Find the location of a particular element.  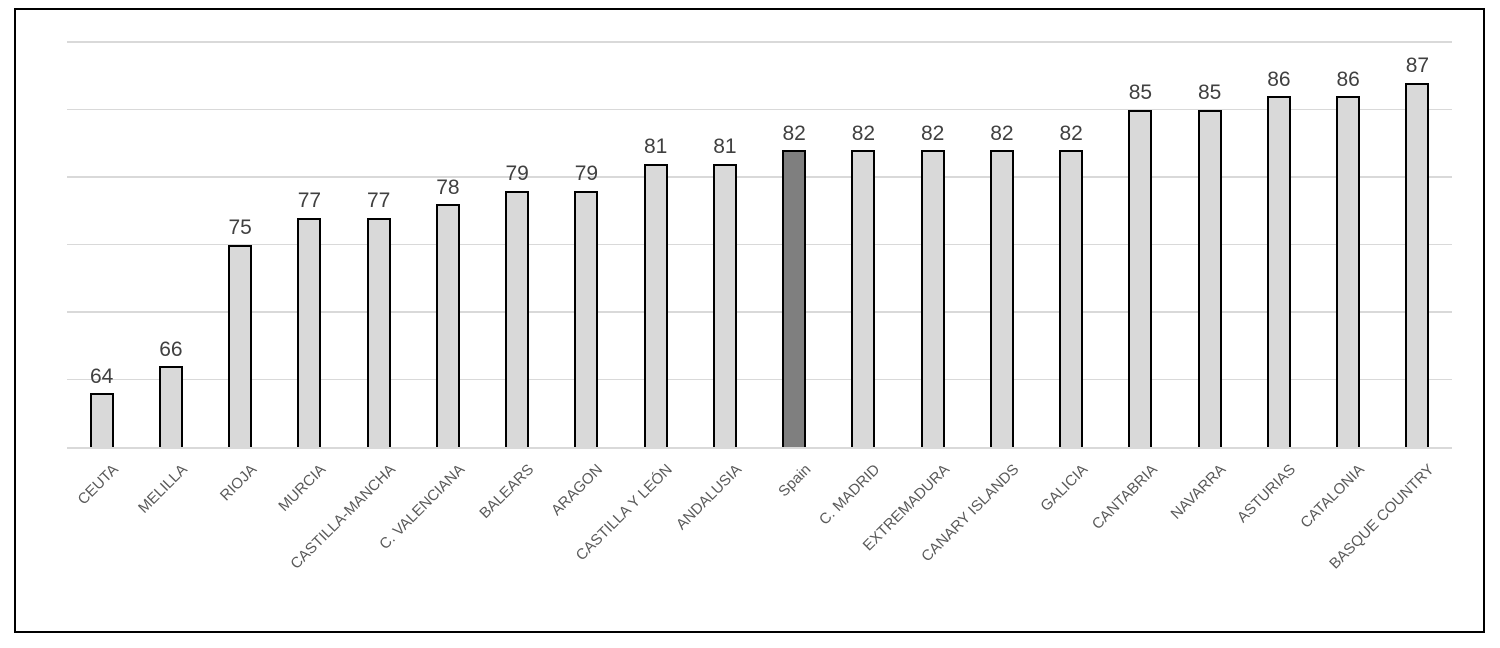

bar-highlighted is located at coordinates (794, 298).